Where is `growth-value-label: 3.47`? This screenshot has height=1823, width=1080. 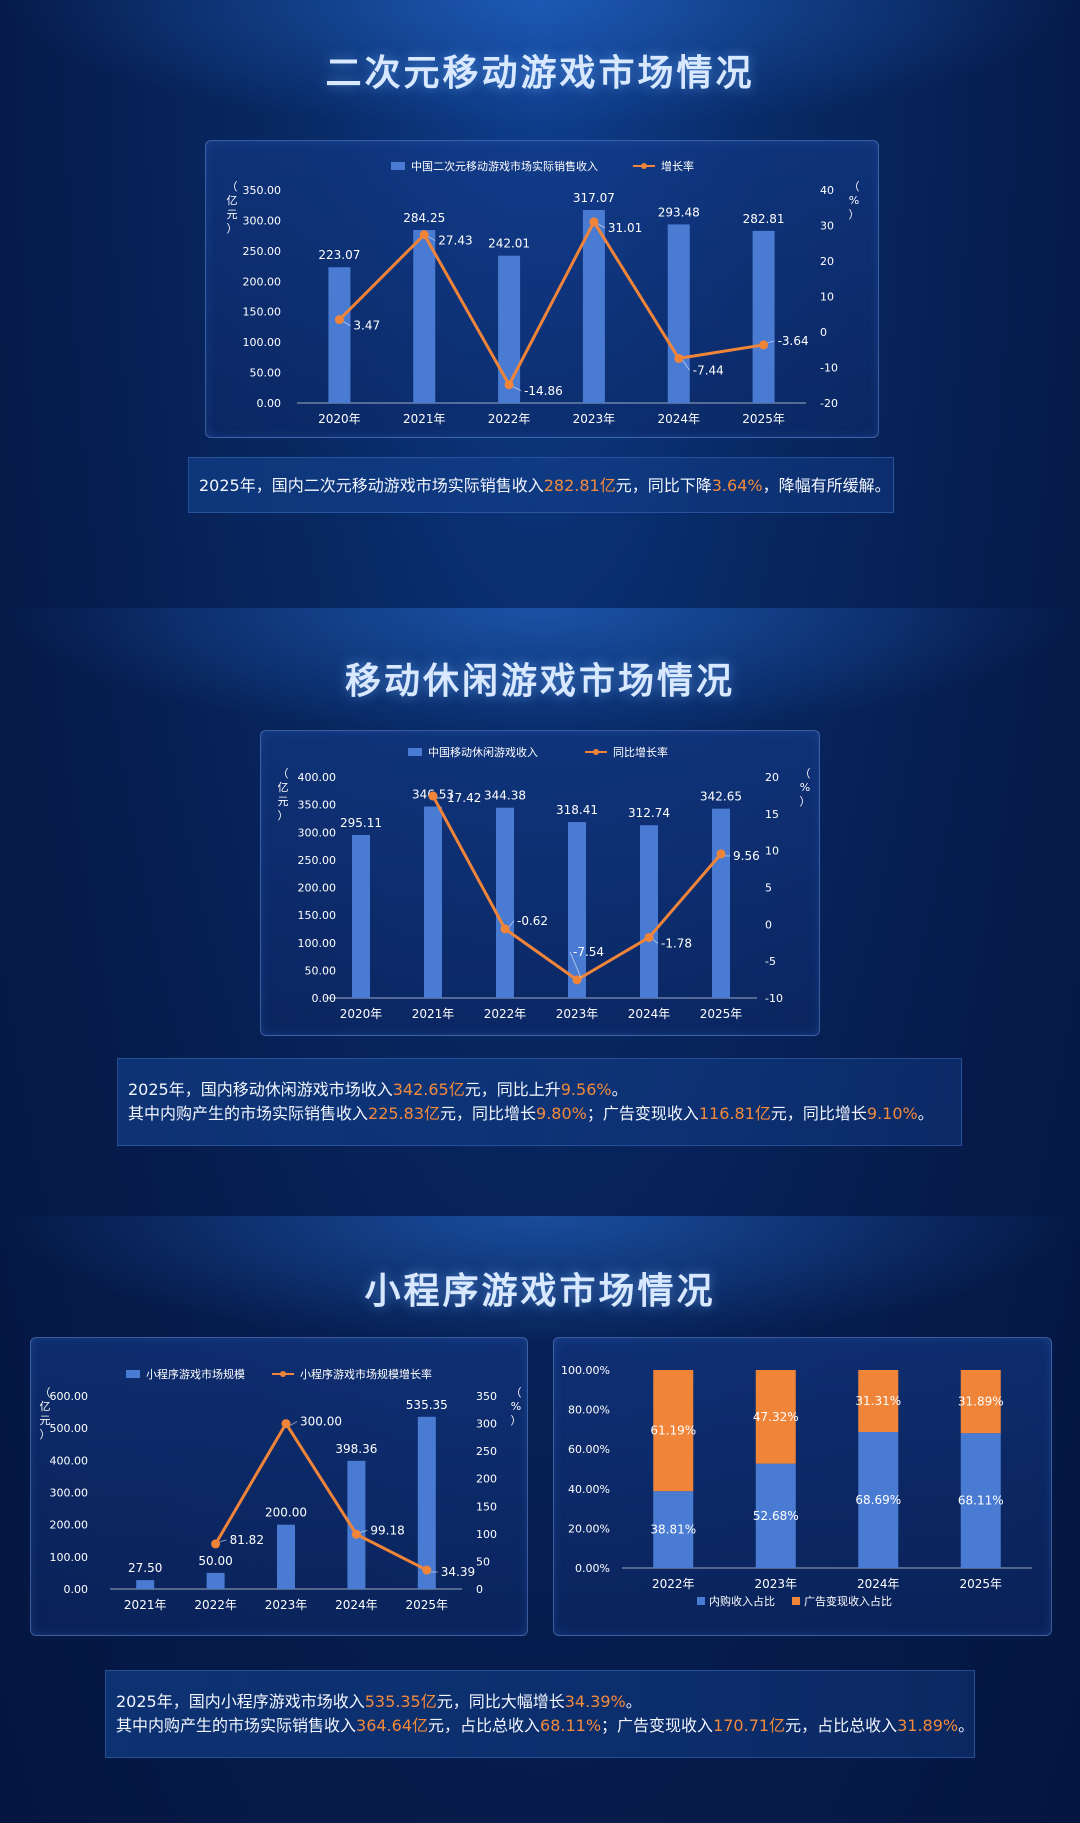
growth-value-label: 3.47 is located at coordinates (366, 326).